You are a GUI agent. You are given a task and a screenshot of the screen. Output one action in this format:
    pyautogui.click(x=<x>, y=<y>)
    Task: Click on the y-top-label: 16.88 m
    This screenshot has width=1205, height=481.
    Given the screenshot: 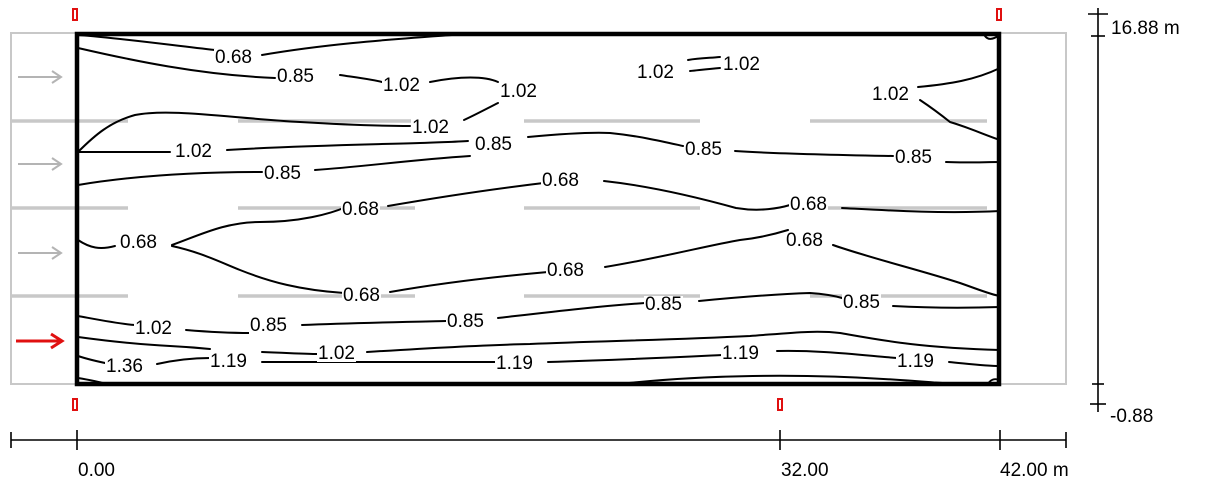 What is the action you would take?
    pyautogui.click(x=1145, y=28)
    